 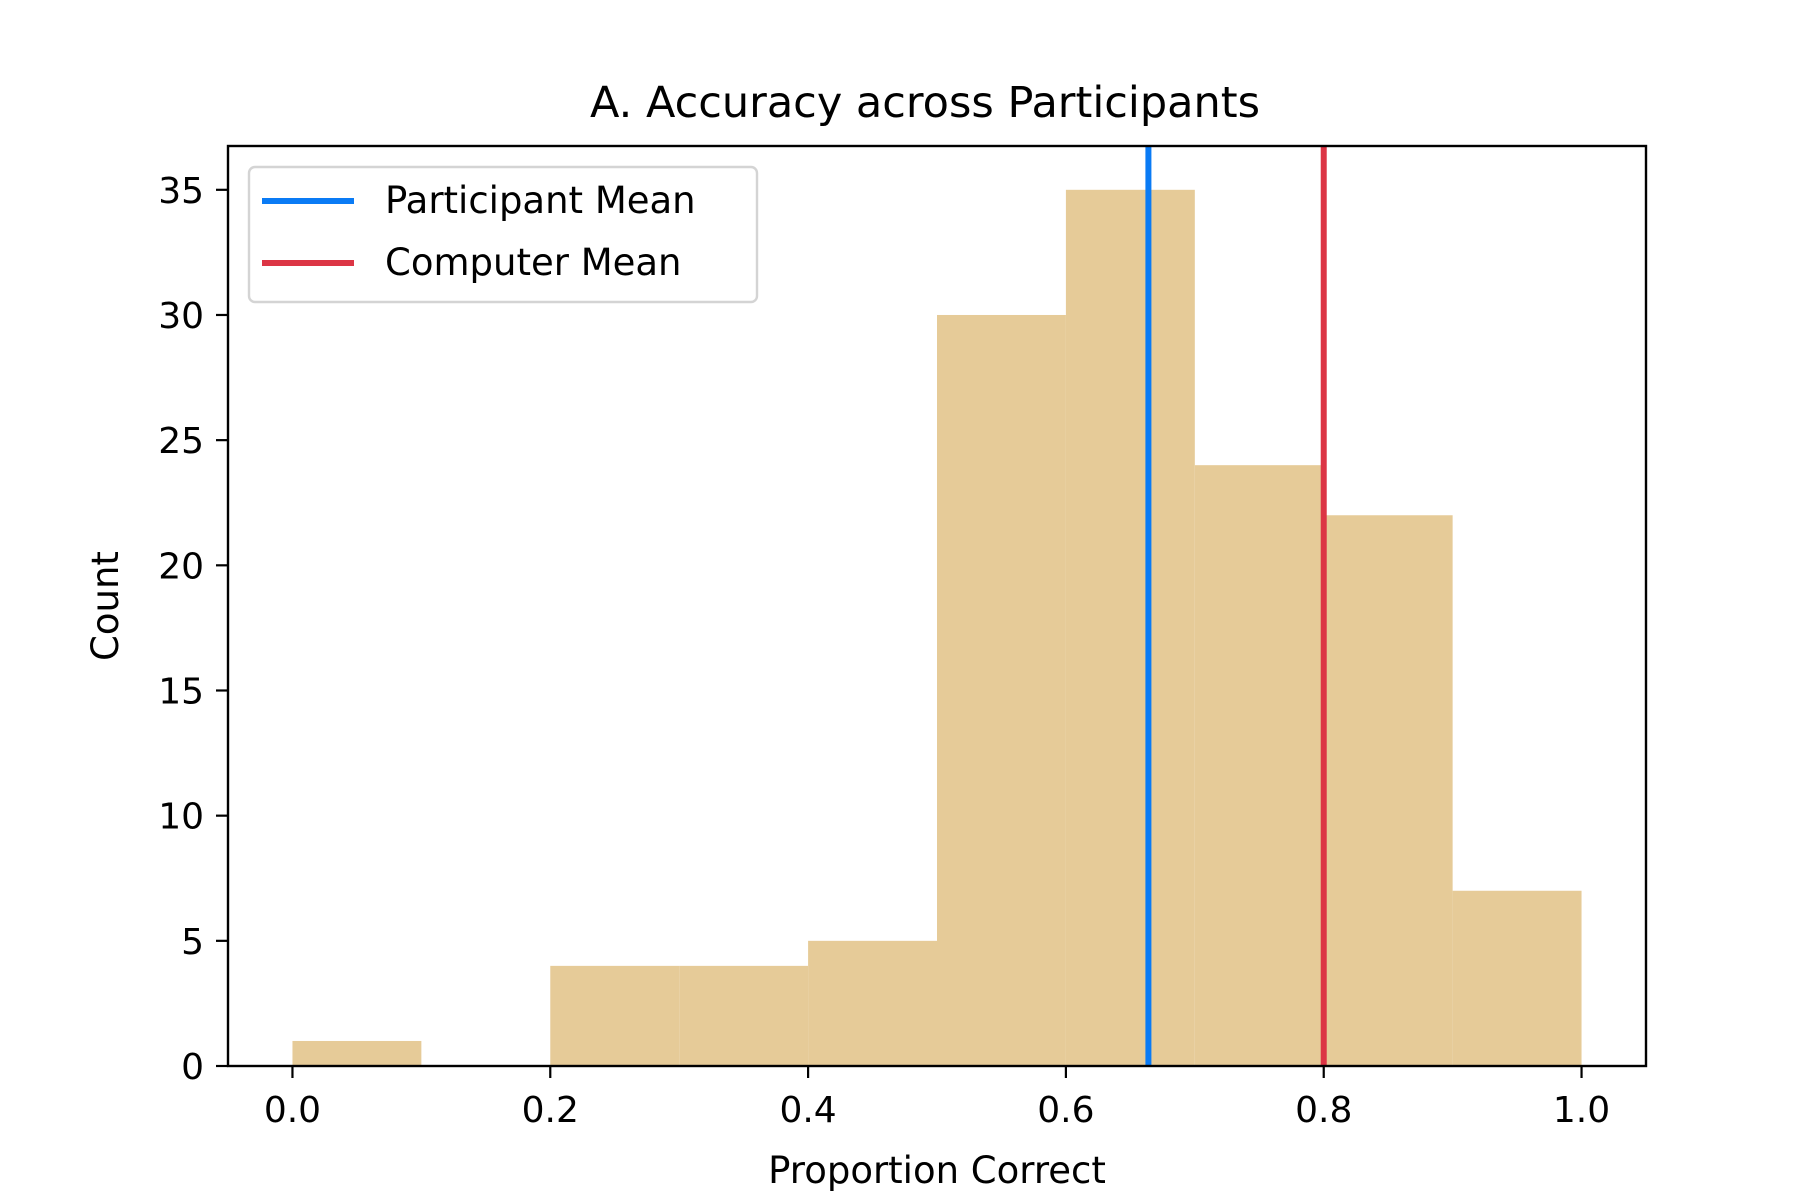 I want to click on x-axis: 0.0 0.2 0.4 0.6 0.8 1.0, so click(x=937, y=1098).